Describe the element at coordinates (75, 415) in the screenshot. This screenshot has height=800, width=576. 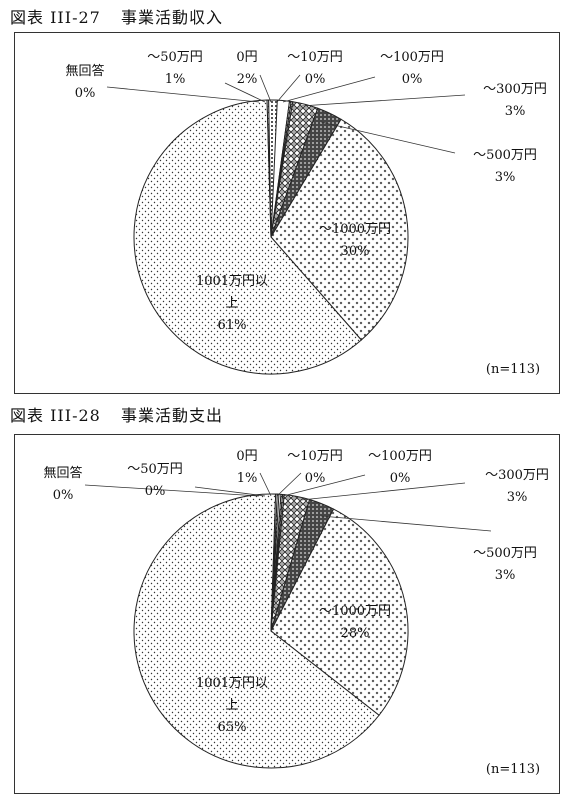
I see `figure-title-number: III-28` at that location.